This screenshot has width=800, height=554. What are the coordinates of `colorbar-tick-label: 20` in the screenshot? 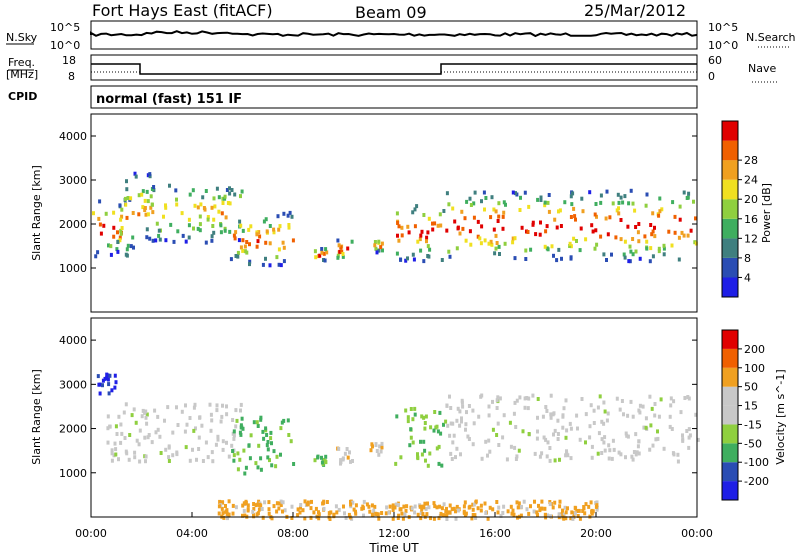 It's located at (751, 199).